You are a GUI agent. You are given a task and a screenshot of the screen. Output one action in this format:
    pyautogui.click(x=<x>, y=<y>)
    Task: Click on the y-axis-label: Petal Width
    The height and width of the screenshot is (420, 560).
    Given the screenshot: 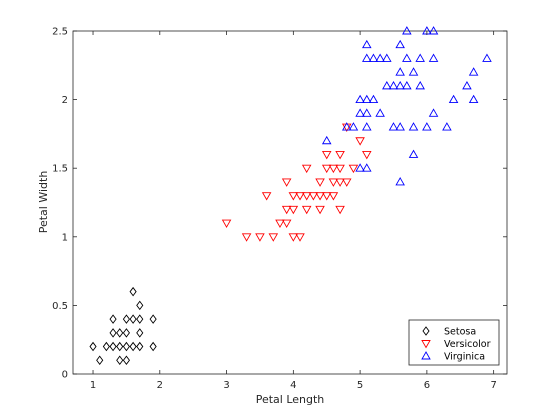 What is the action you would take?
    pyautogui.click(x=43, y=202)
    